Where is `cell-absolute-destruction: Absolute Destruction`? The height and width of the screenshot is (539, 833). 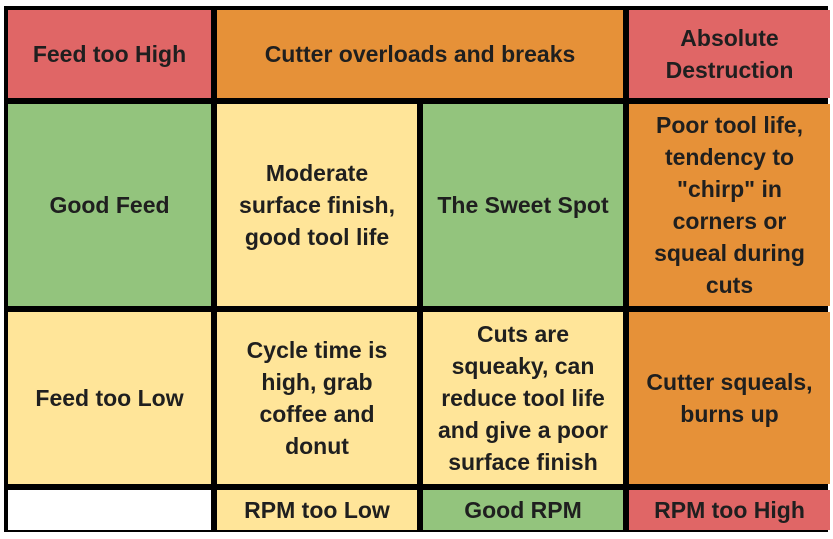
cell-absolute-destruction: Absolute Destruction is located at coordinates (729, 54).